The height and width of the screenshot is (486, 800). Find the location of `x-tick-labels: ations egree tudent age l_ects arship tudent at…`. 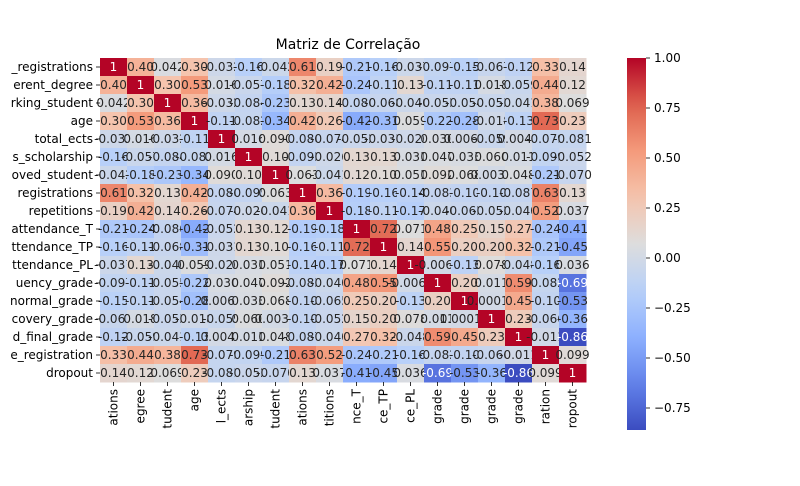

x-tick-labels: ations egree tudent age l_ects arship tudent at… is located at coordinates (343, 405).